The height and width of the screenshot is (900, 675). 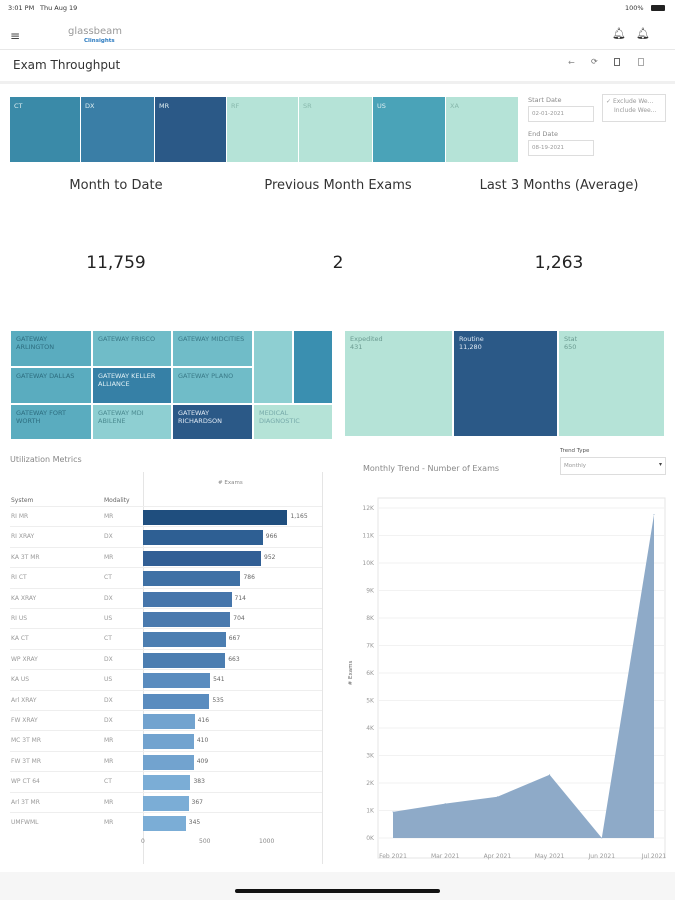 I want to click on start-date-input: 02-01-2021, so click(x=561, y=114).